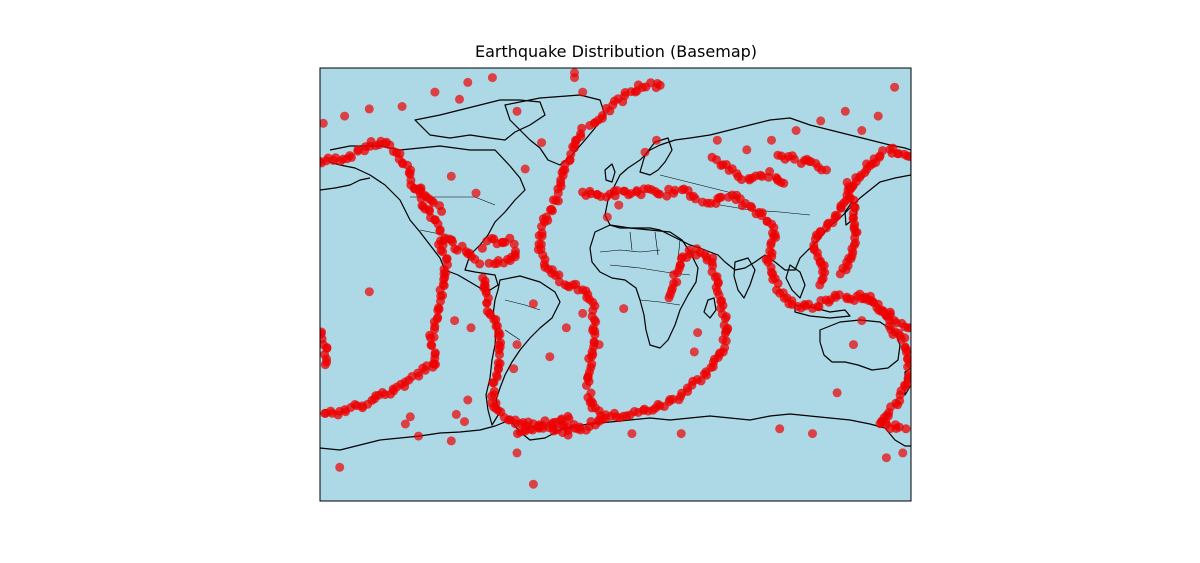 The width and height of the screenshot is (1200, 563). What do you see at coordinates (744, 278) in the screenshot?
I see `coastline-india` at bounding box center [744, 278].